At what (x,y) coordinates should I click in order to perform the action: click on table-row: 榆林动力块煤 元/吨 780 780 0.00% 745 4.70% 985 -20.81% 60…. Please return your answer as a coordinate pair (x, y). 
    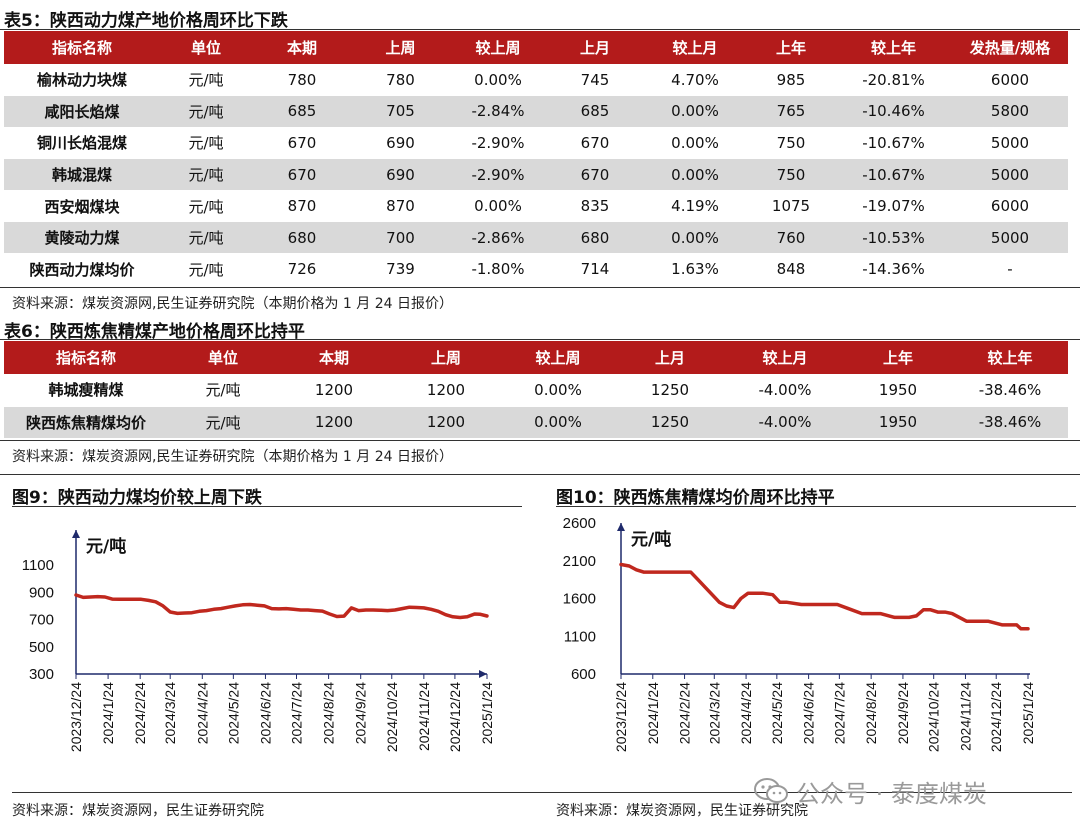
    Looking at the image, I should click on (536, 80).